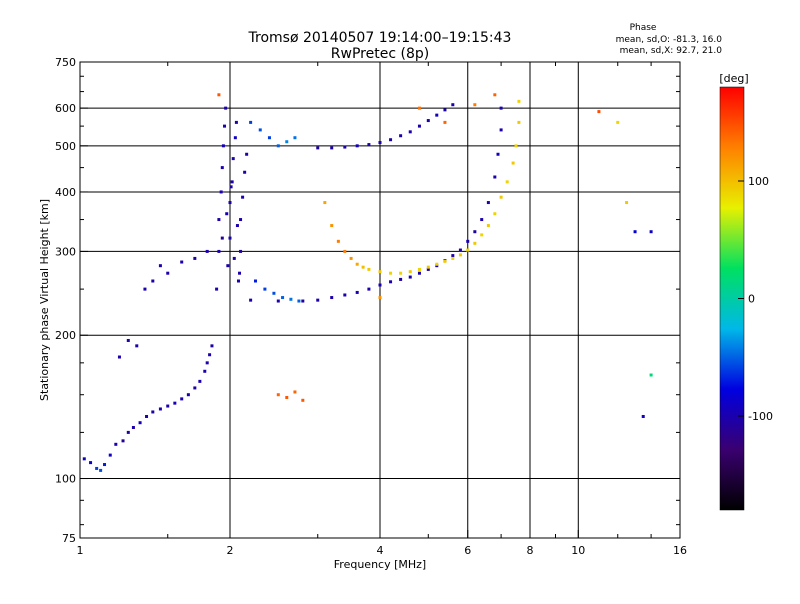 The width and height of the screenshot is (800, 604). What do you see at coordinates (578, 550) in the screenshot?
I see `x-tick-label: 10` at bounding box center [578, 550].